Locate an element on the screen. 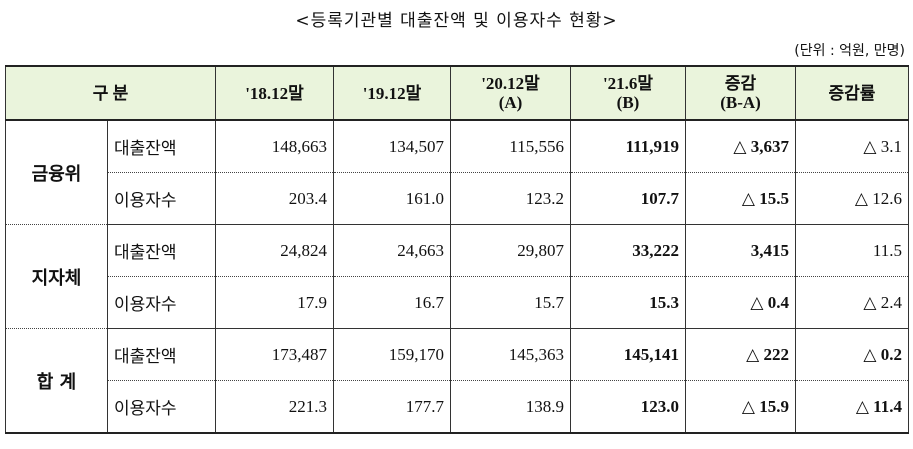 The image size is (913, 449). cell: 161.0 is located at coordinates (392, 198).